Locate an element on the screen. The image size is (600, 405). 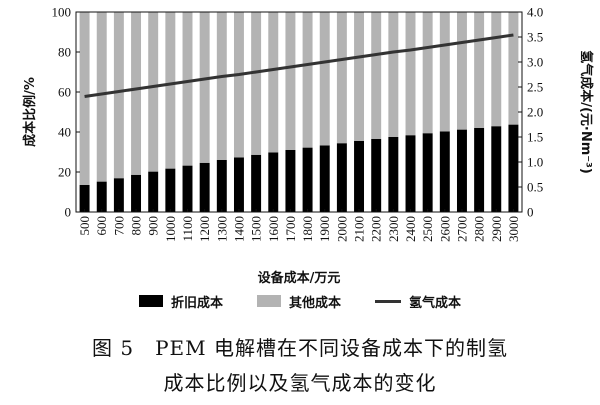
x-tick-label-900: 900 is located at coordinates (153, 226).